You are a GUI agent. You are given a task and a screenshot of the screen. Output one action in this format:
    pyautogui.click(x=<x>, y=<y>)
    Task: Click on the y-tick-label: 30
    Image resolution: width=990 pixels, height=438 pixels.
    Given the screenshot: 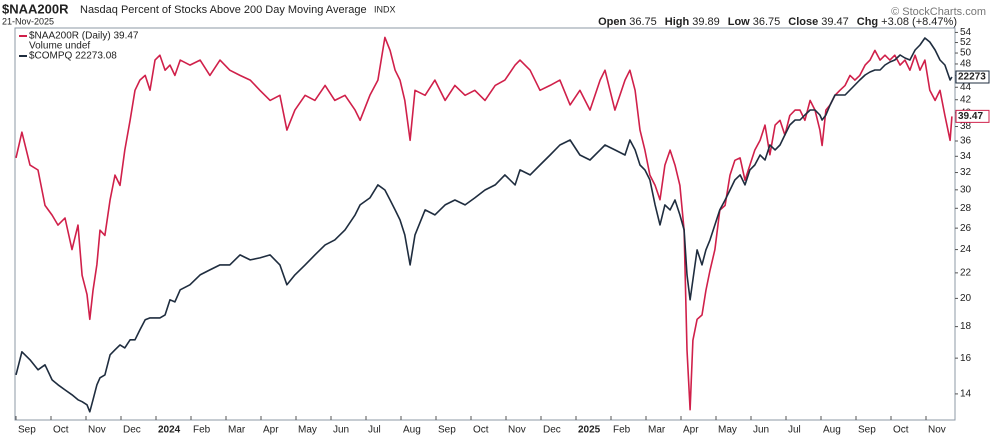 What is the action you would take?
    pyautogui.click(x=966, y=189)
    